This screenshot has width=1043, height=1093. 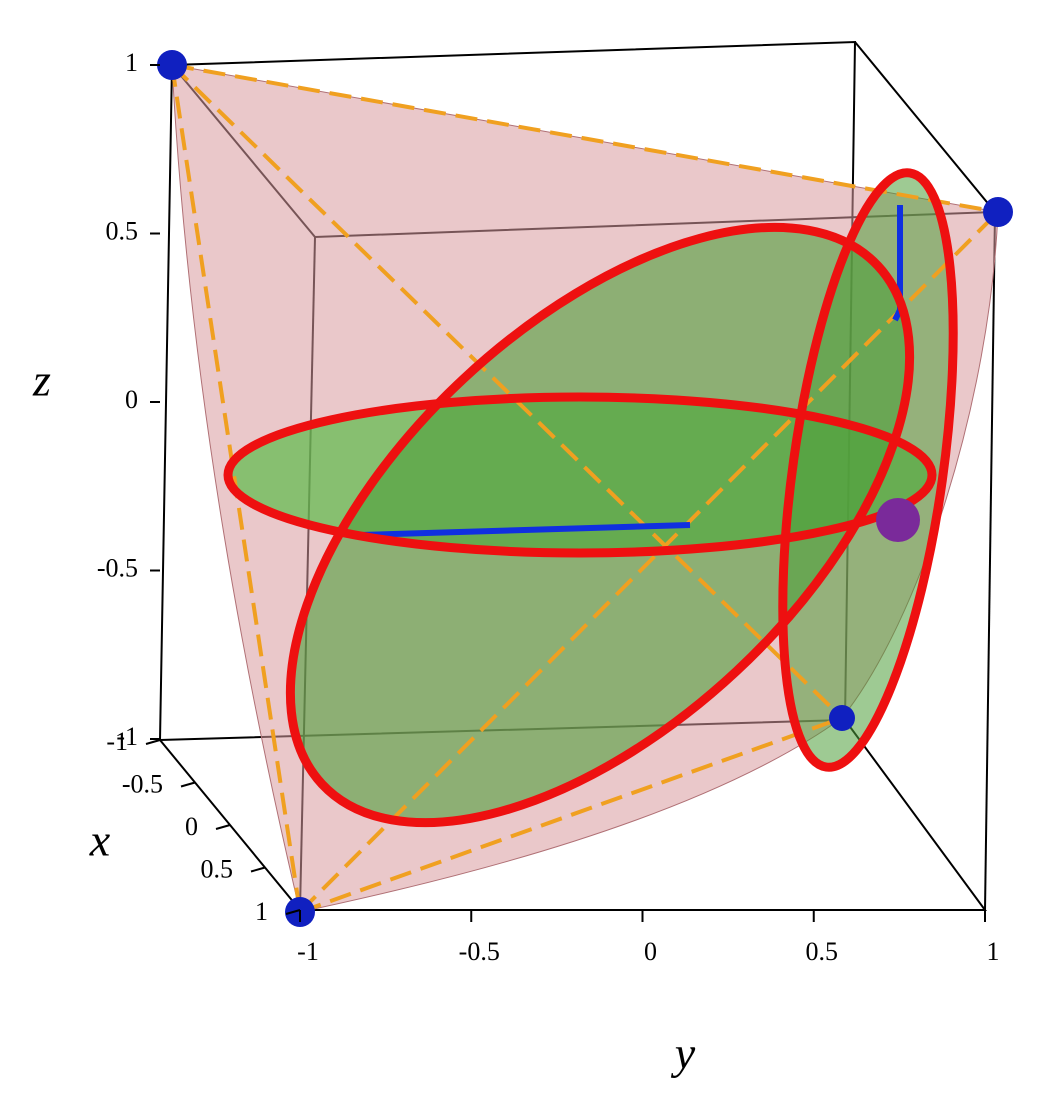 What do you see at coordinates (127, 736) in the screenshot?
I see `z-tick-label: -1` at bounding box center [127, 736].